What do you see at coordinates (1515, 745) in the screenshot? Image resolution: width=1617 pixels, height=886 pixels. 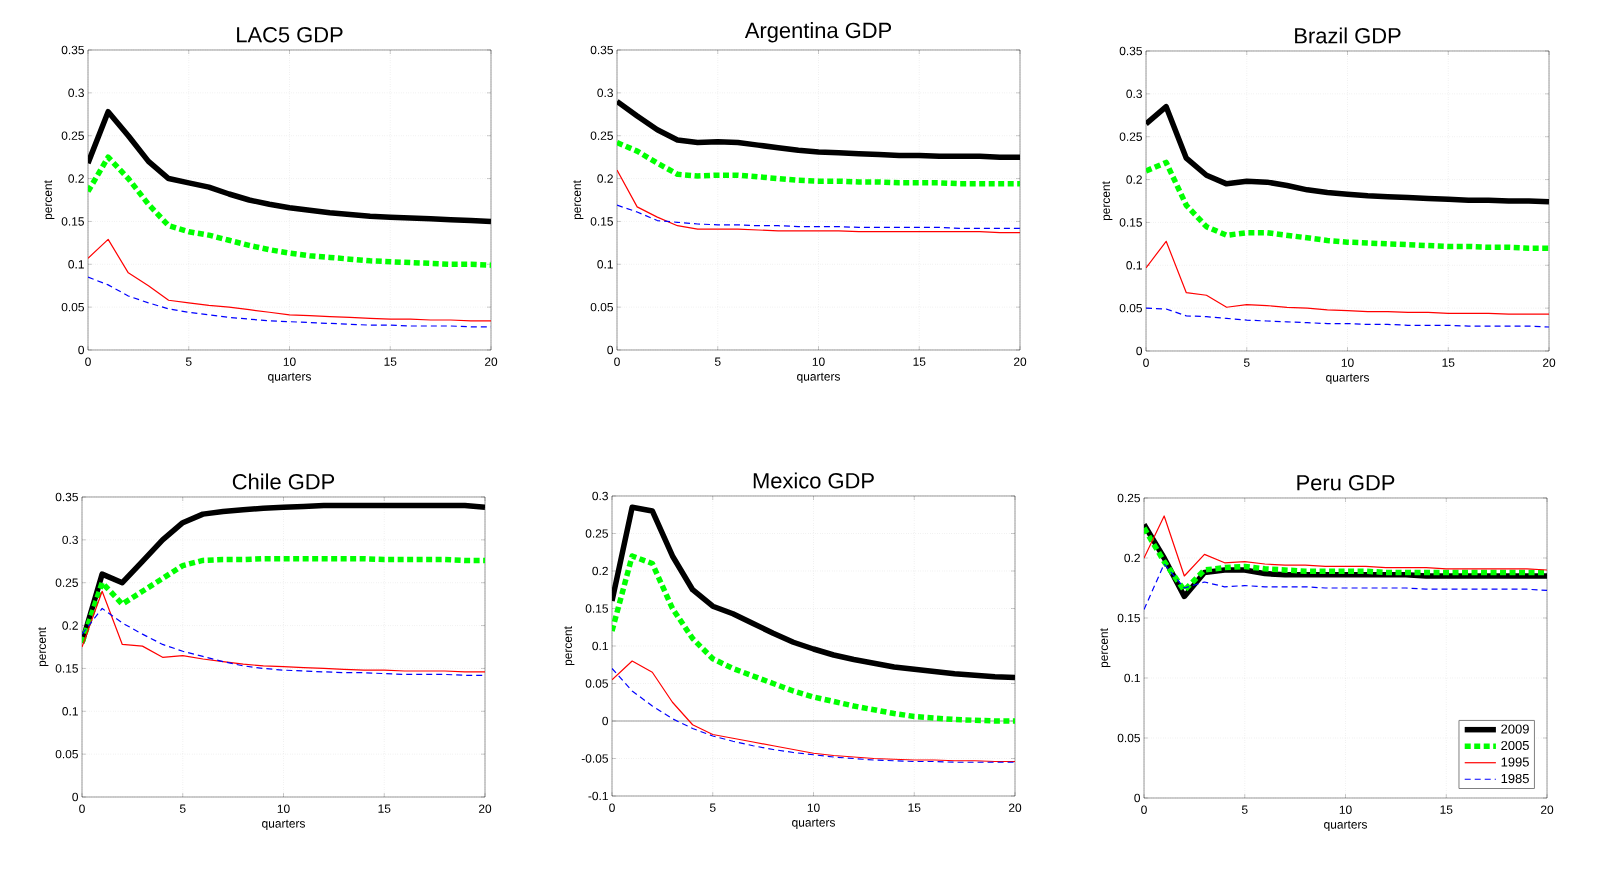 I see `legend-label: 2005` at bounding box center [1515, 745].